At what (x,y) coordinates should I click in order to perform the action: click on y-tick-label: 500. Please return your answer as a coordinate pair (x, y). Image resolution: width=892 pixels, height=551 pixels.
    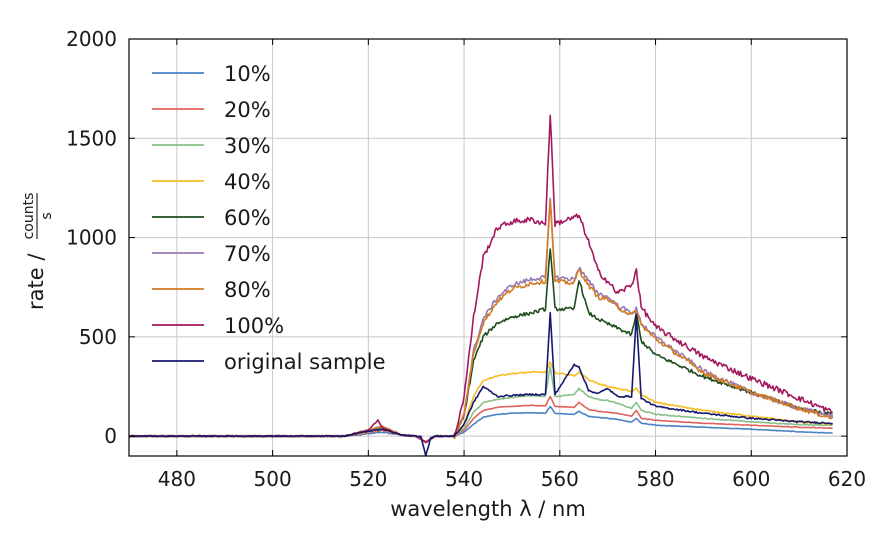
    Looking at the image, I should click on (98, 337).